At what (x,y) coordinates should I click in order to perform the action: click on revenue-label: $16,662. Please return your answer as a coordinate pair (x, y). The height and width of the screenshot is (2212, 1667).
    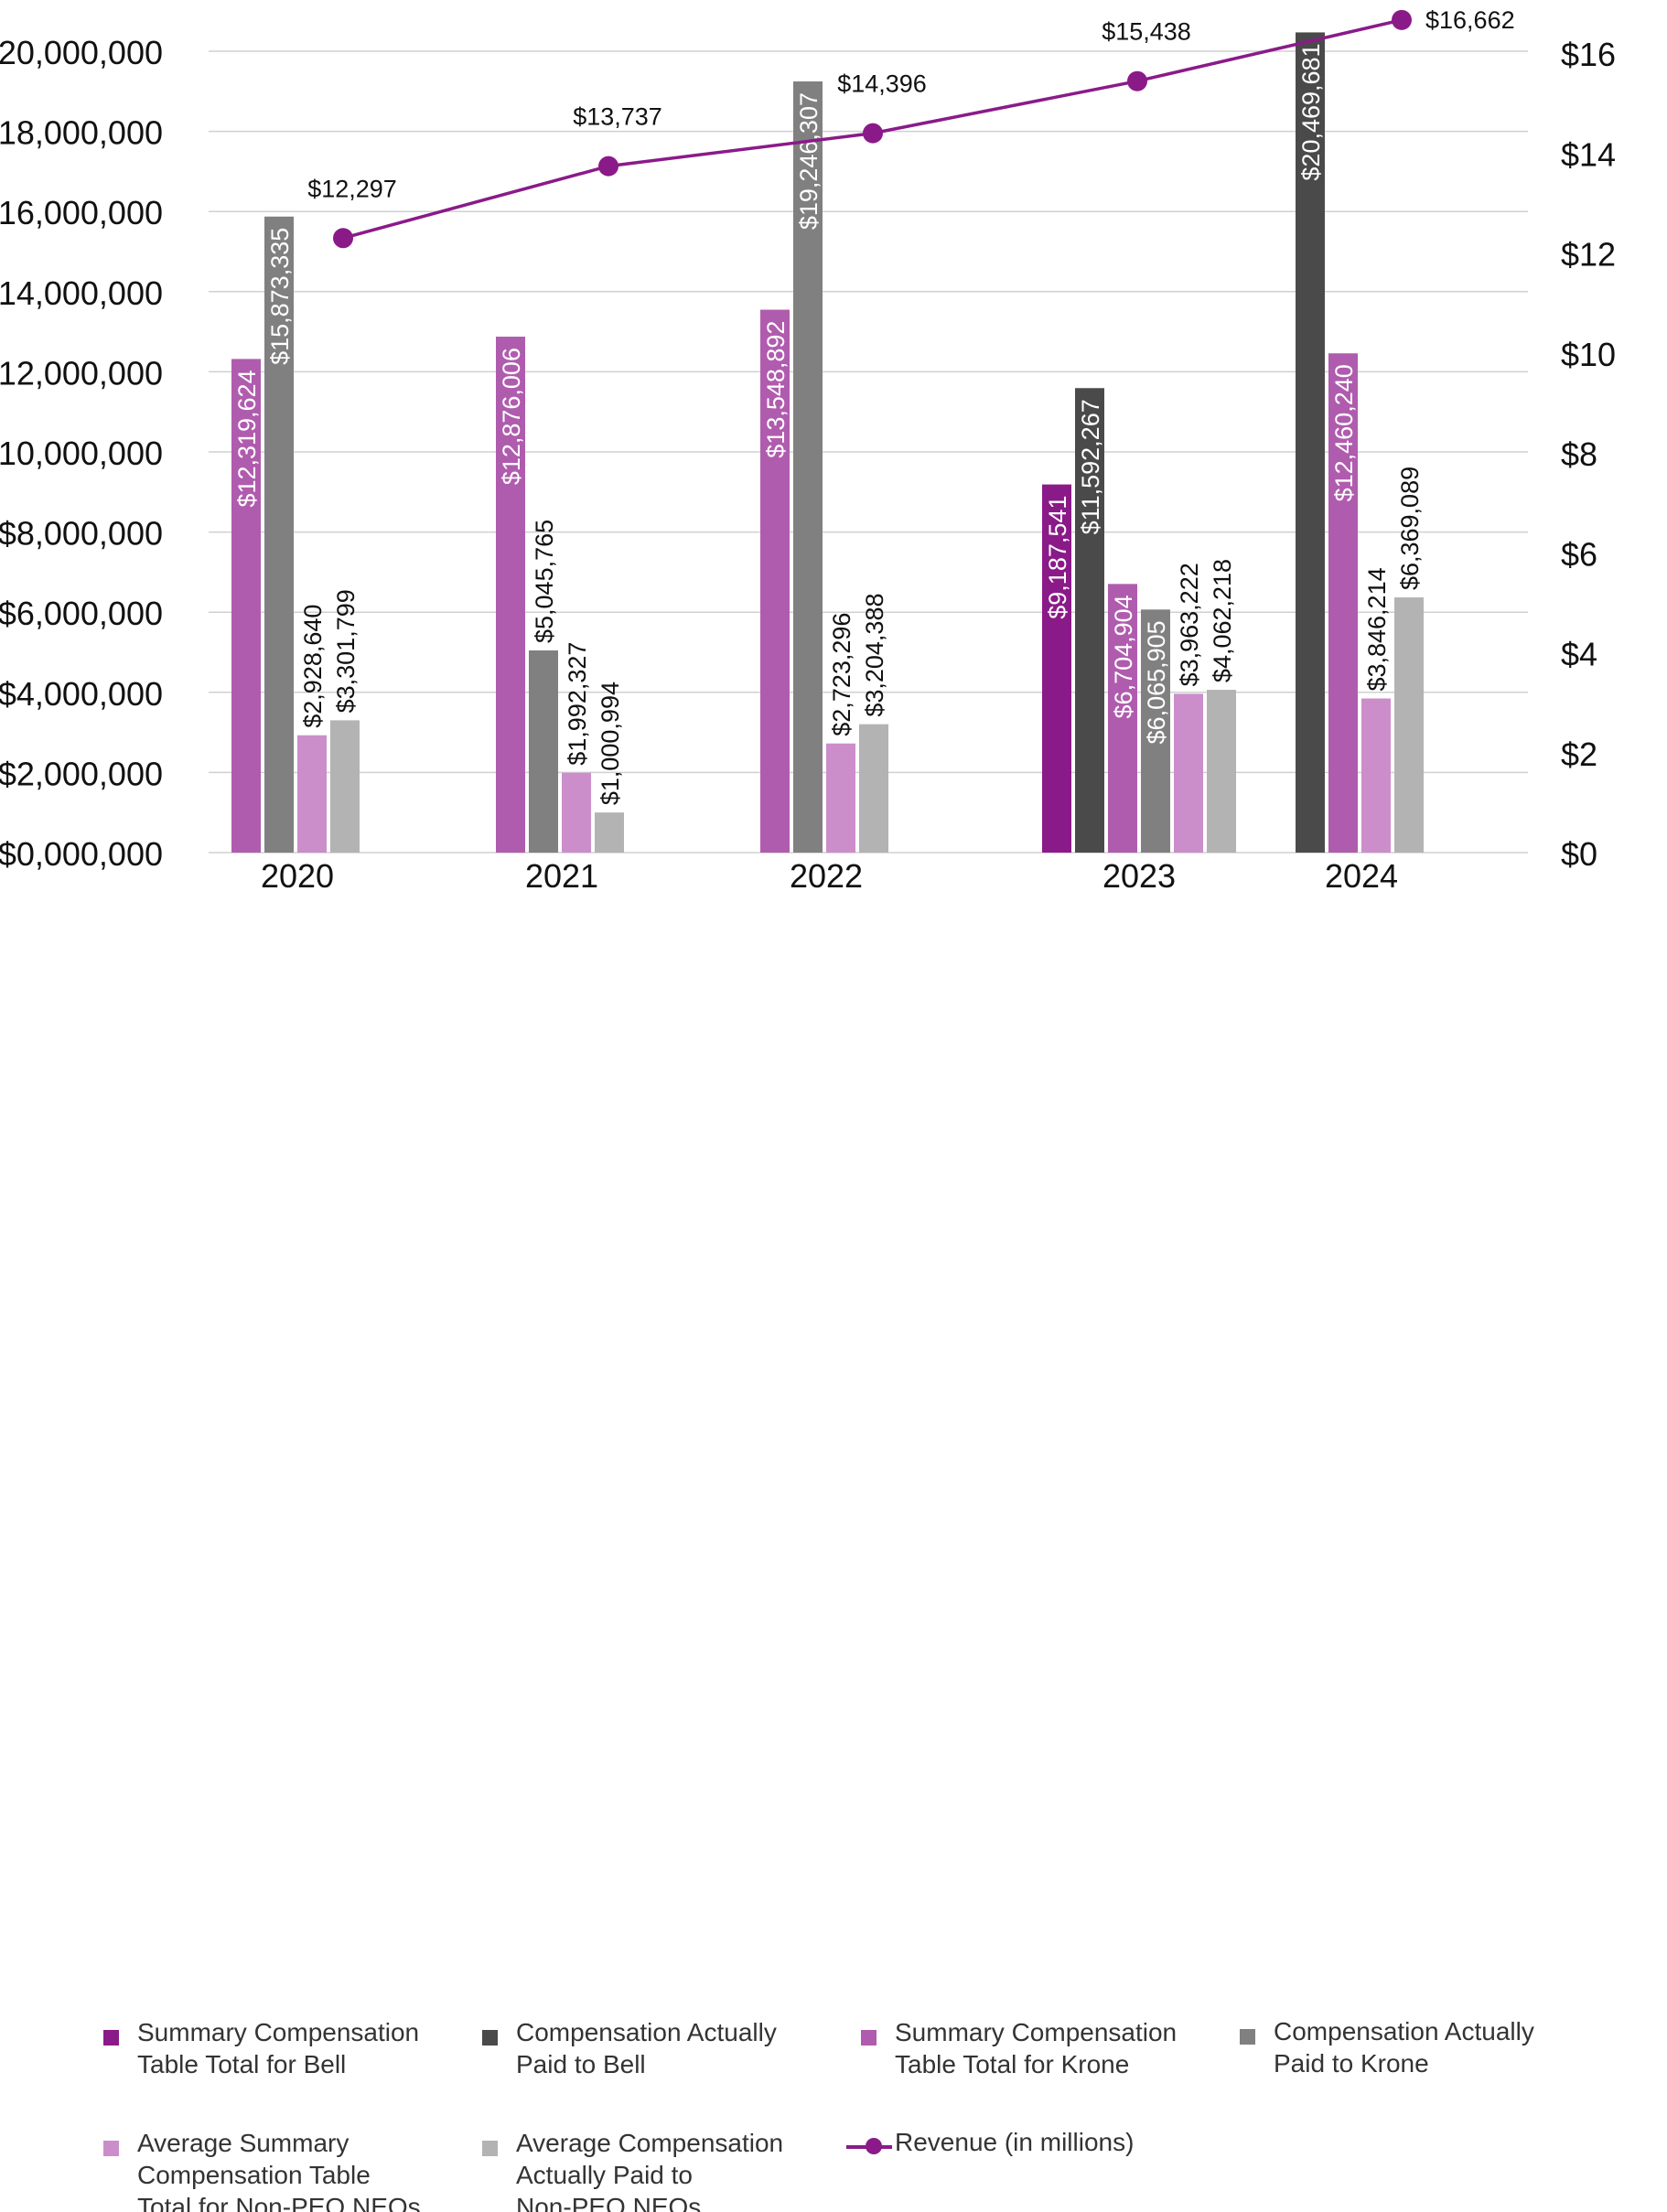
    Looking at the image, I should click on (1470, 20).